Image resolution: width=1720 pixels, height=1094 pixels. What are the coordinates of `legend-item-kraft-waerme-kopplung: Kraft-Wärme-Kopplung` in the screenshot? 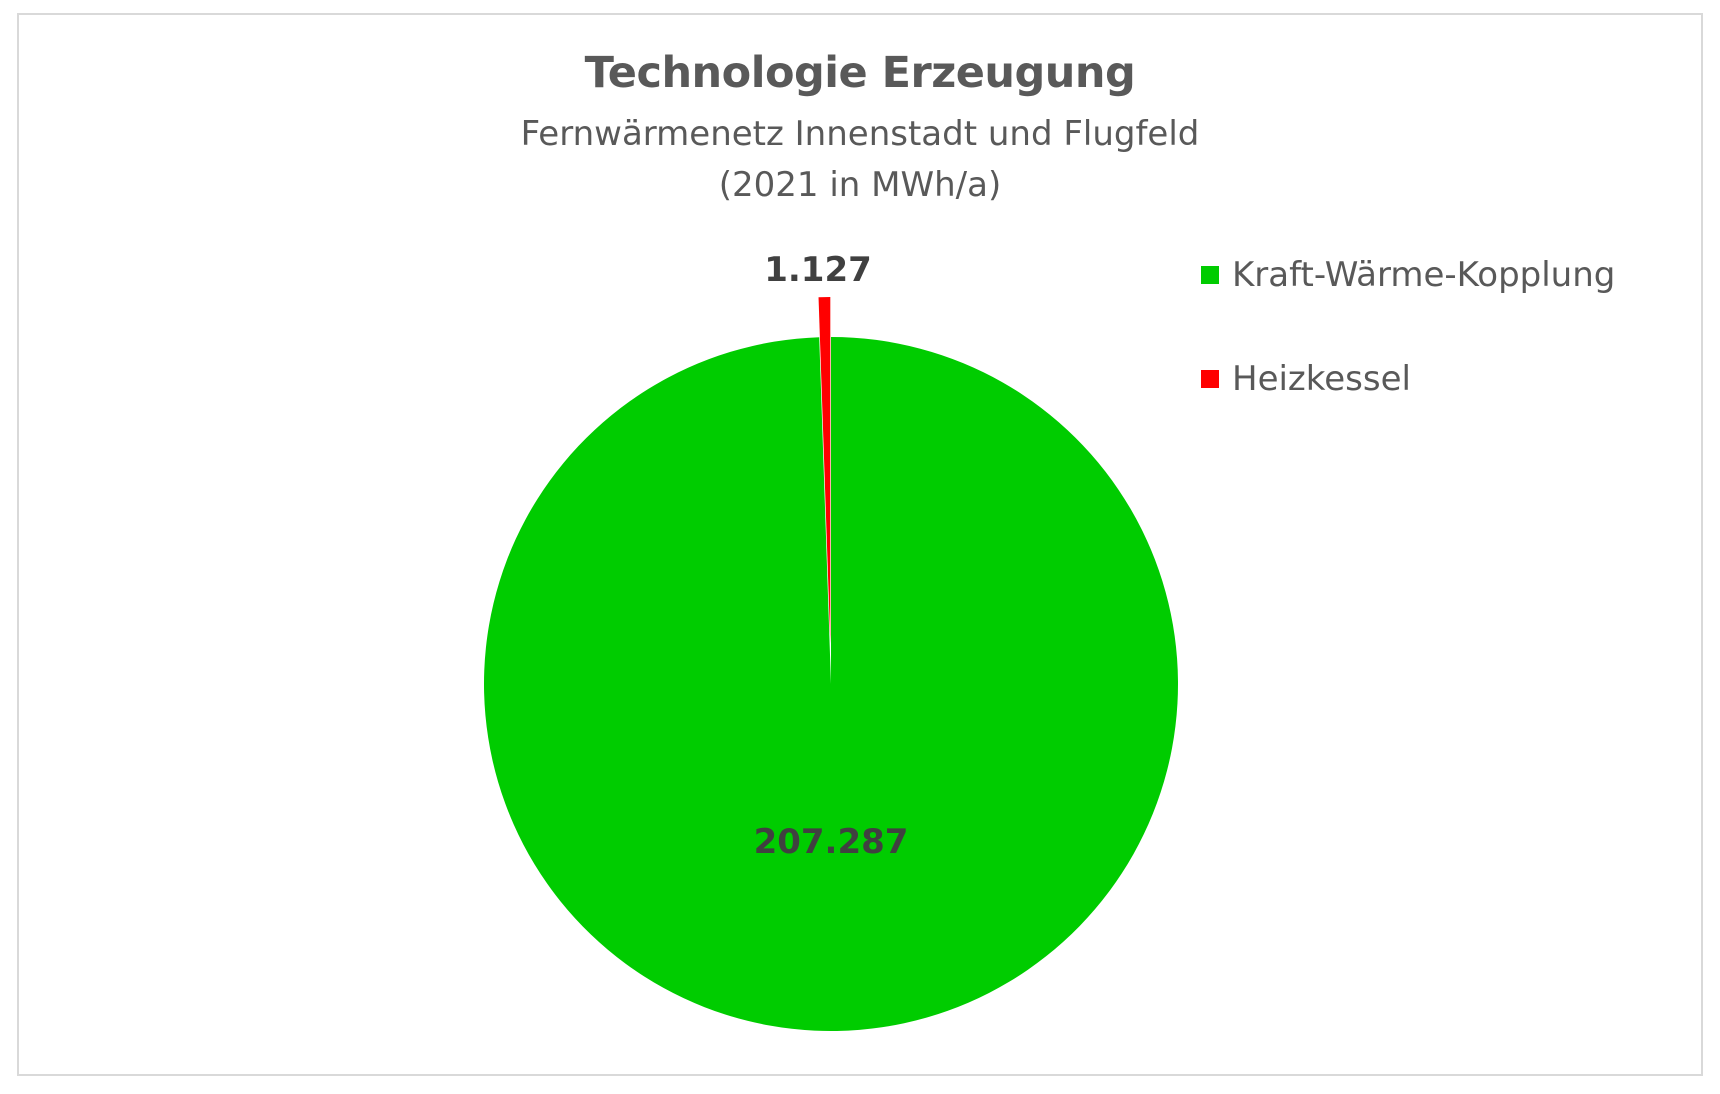 It's located at (1408, 275).